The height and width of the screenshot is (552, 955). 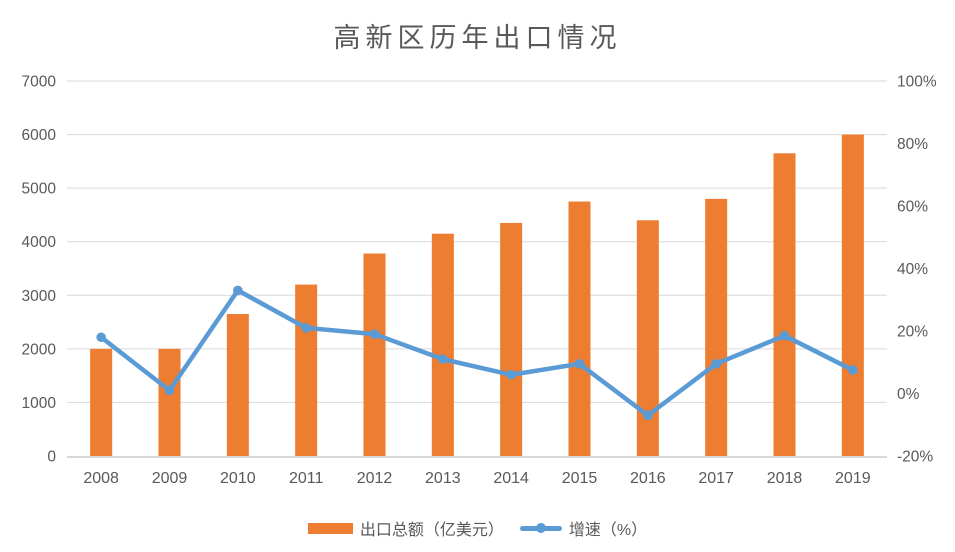 I want to click on line-marker-2018, so click(x=784, y=335).